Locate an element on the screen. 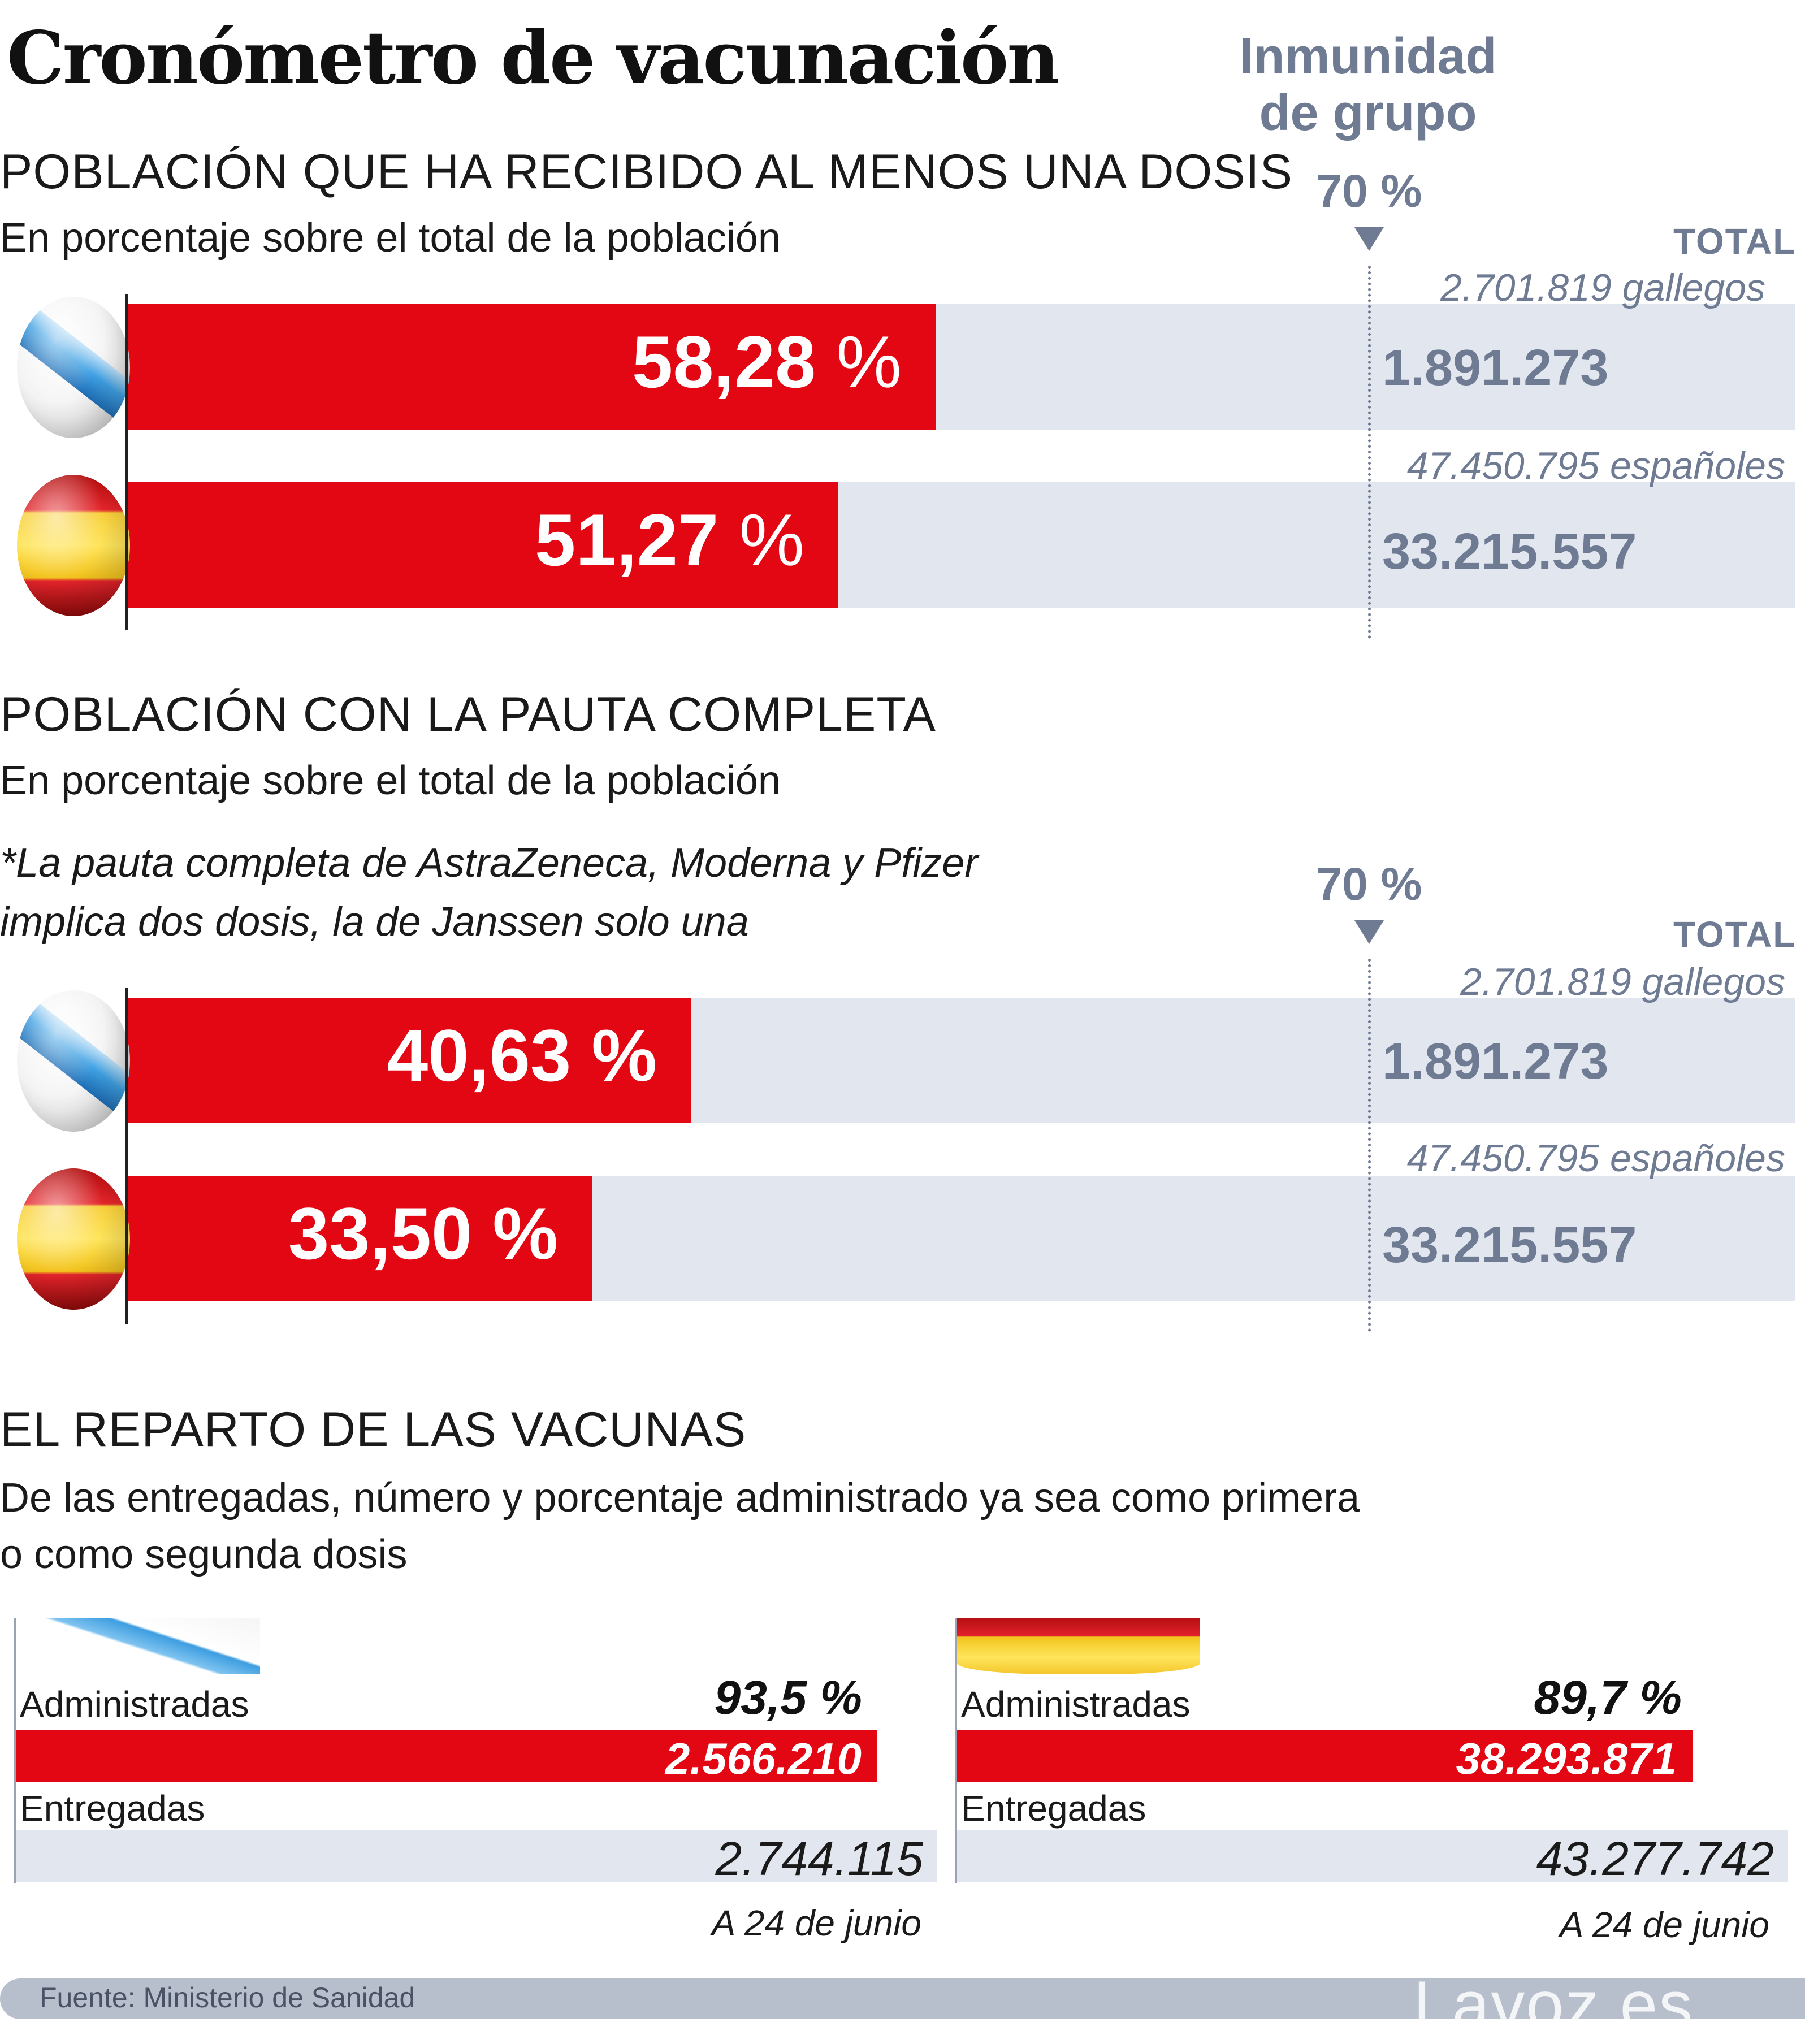  s2-population-espana: 47.450.795 españoles is located at coordinates (1596, 1158).